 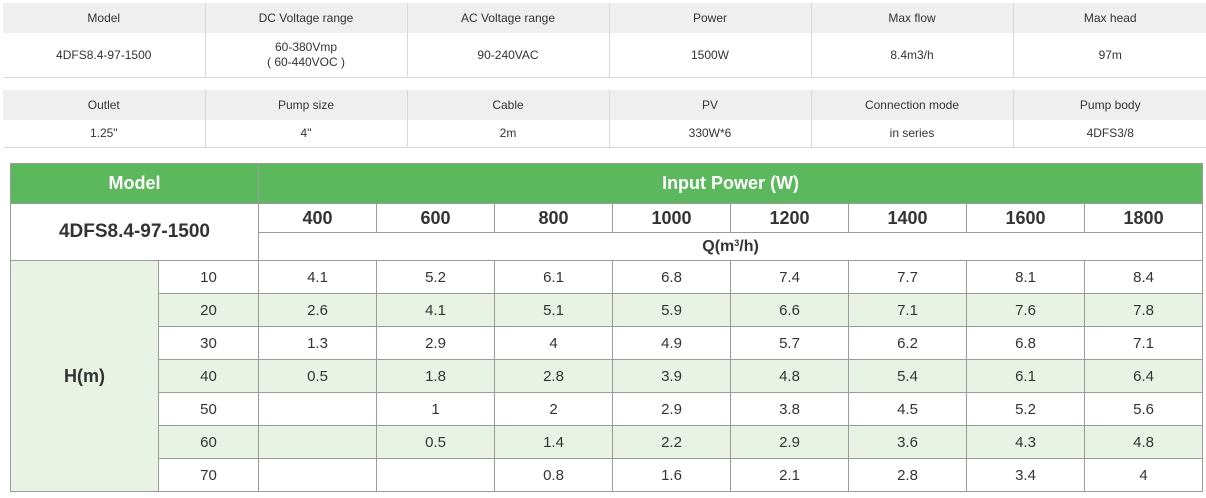 I want to click on flow-cell: 6.6, so click(x=789, y=310).